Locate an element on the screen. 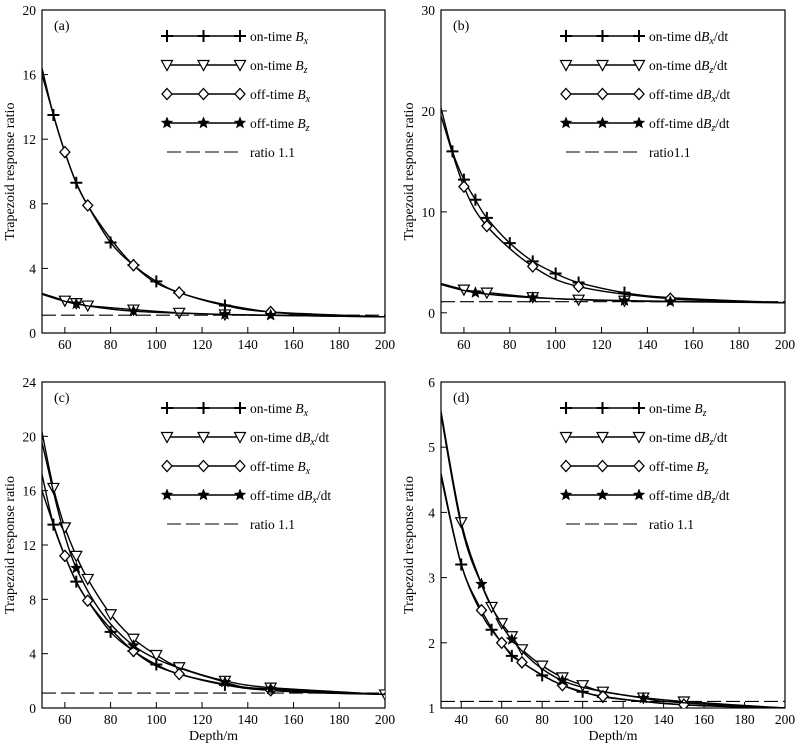  series-off-time-dbx-dt is located at coordinates (213, 569).